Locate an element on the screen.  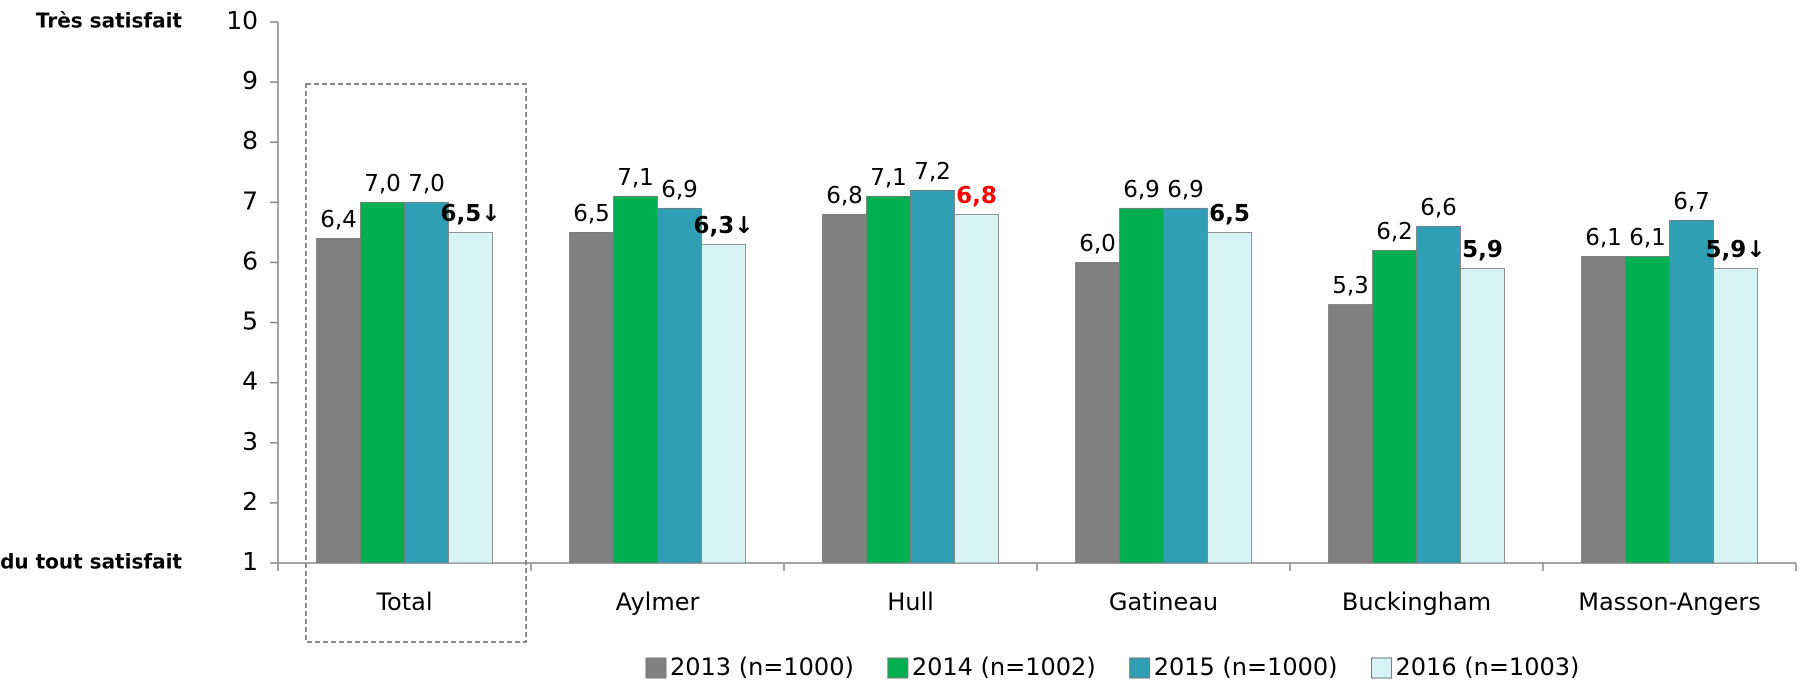
data-label: 6,2 is located at coordinates (1394, 232).